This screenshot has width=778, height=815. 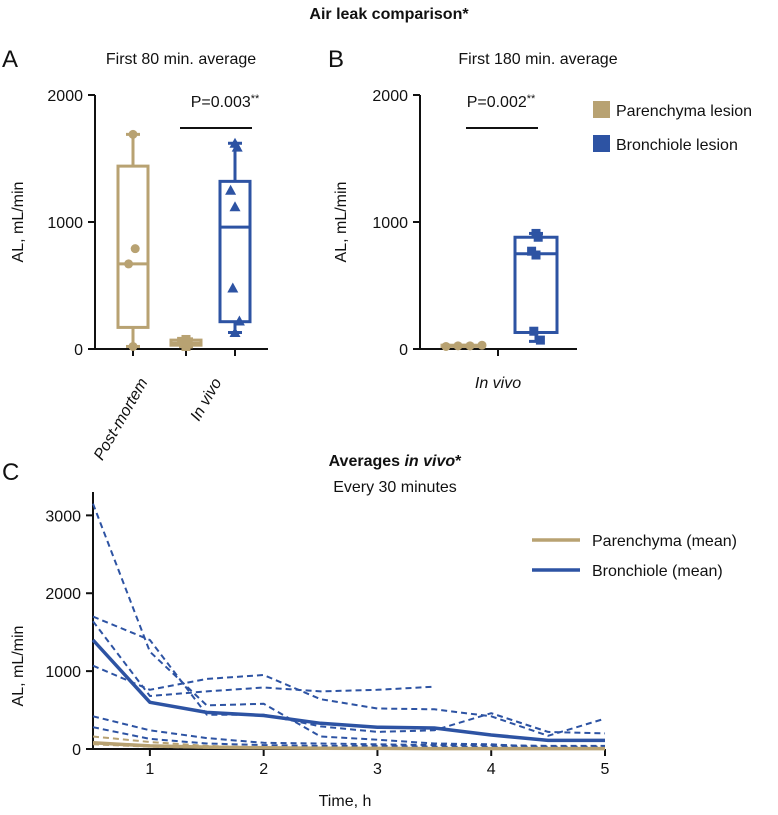 I want to click on panel-b-box-in-vivo-parenchyma-lesion, so click(x=463, y=345).